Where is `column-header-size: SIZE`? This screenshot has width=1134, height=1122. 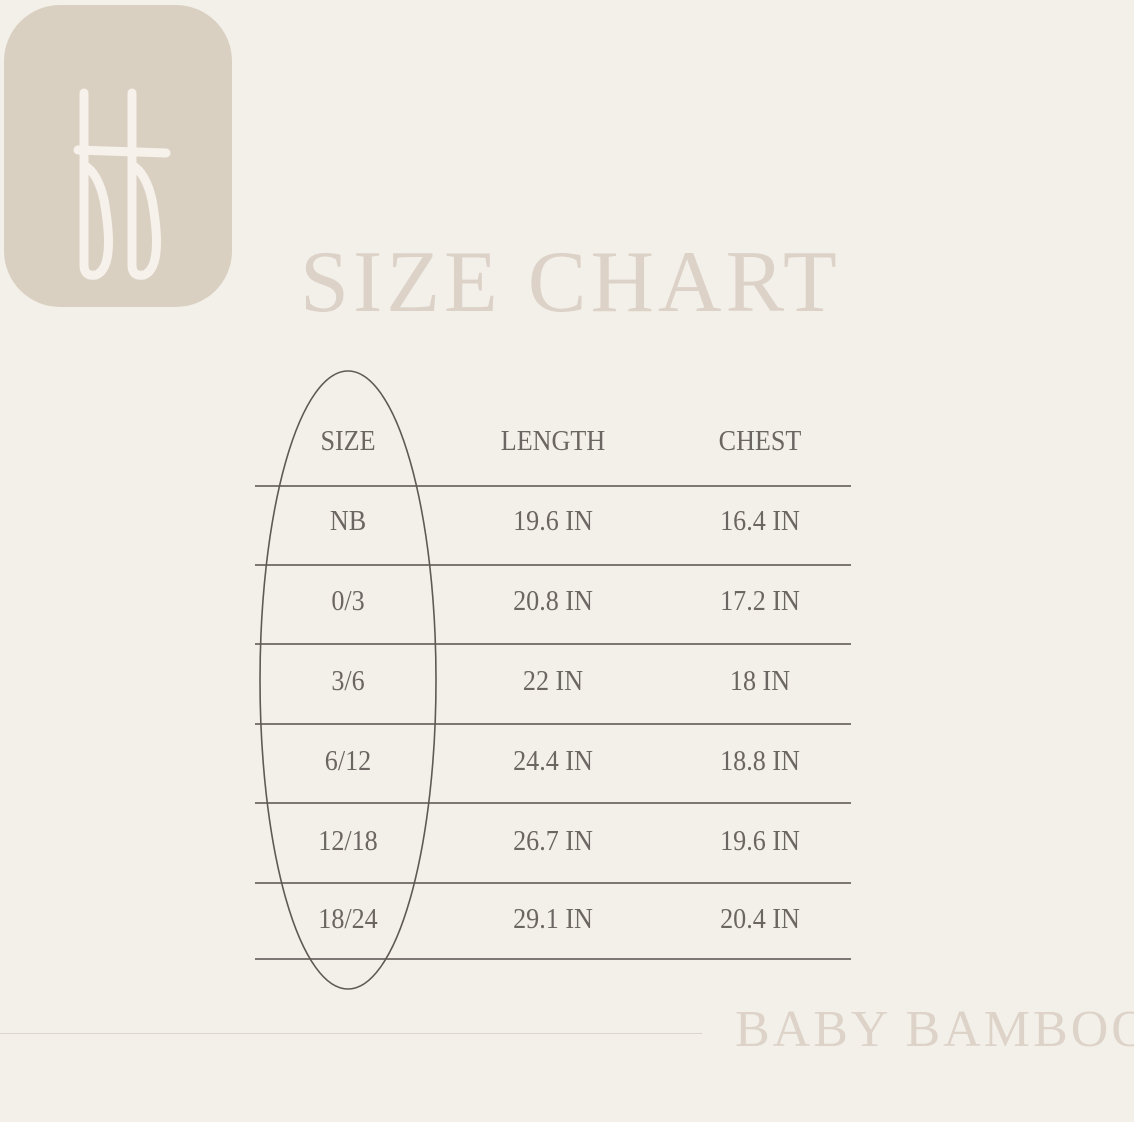
column-header-size: SIZE is located at coordinates (348, 441).